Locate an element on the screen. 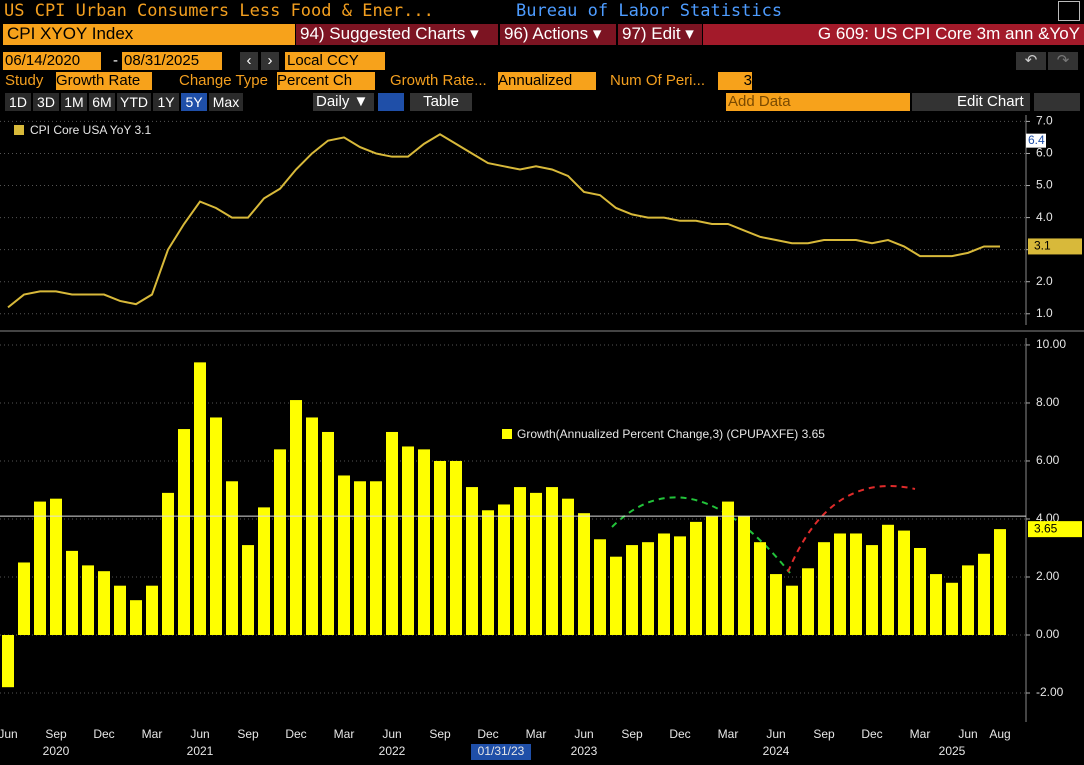 The height and width of the screenshot is (765, 1084). menu: 96) Actions ▾ is located at coordinates (558, 34).